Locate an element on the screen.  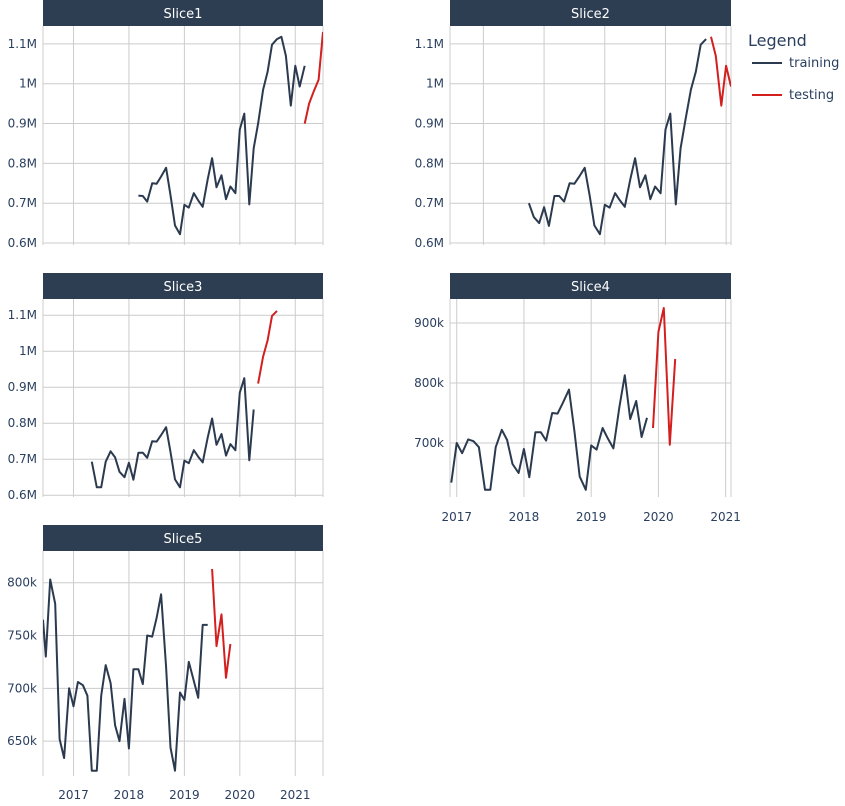
facet-title: Slice5 is located at coordinates (183, 539).